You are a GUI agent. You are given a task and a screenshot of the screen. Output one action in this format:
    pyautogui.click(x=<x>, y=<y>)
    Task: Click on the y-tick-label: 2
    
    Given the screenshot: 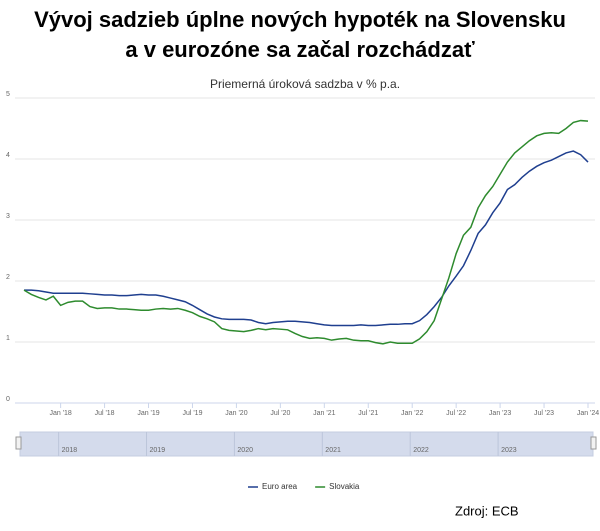 What is the action you would take?
    pyautogui.click(x=8, y=277)
    